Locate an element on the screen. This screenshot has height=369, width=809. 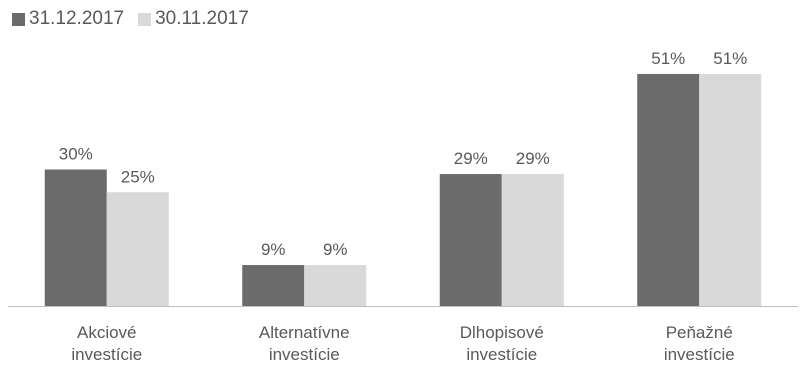
data-label-2-4: 51% is located at coordinates (730, 58).